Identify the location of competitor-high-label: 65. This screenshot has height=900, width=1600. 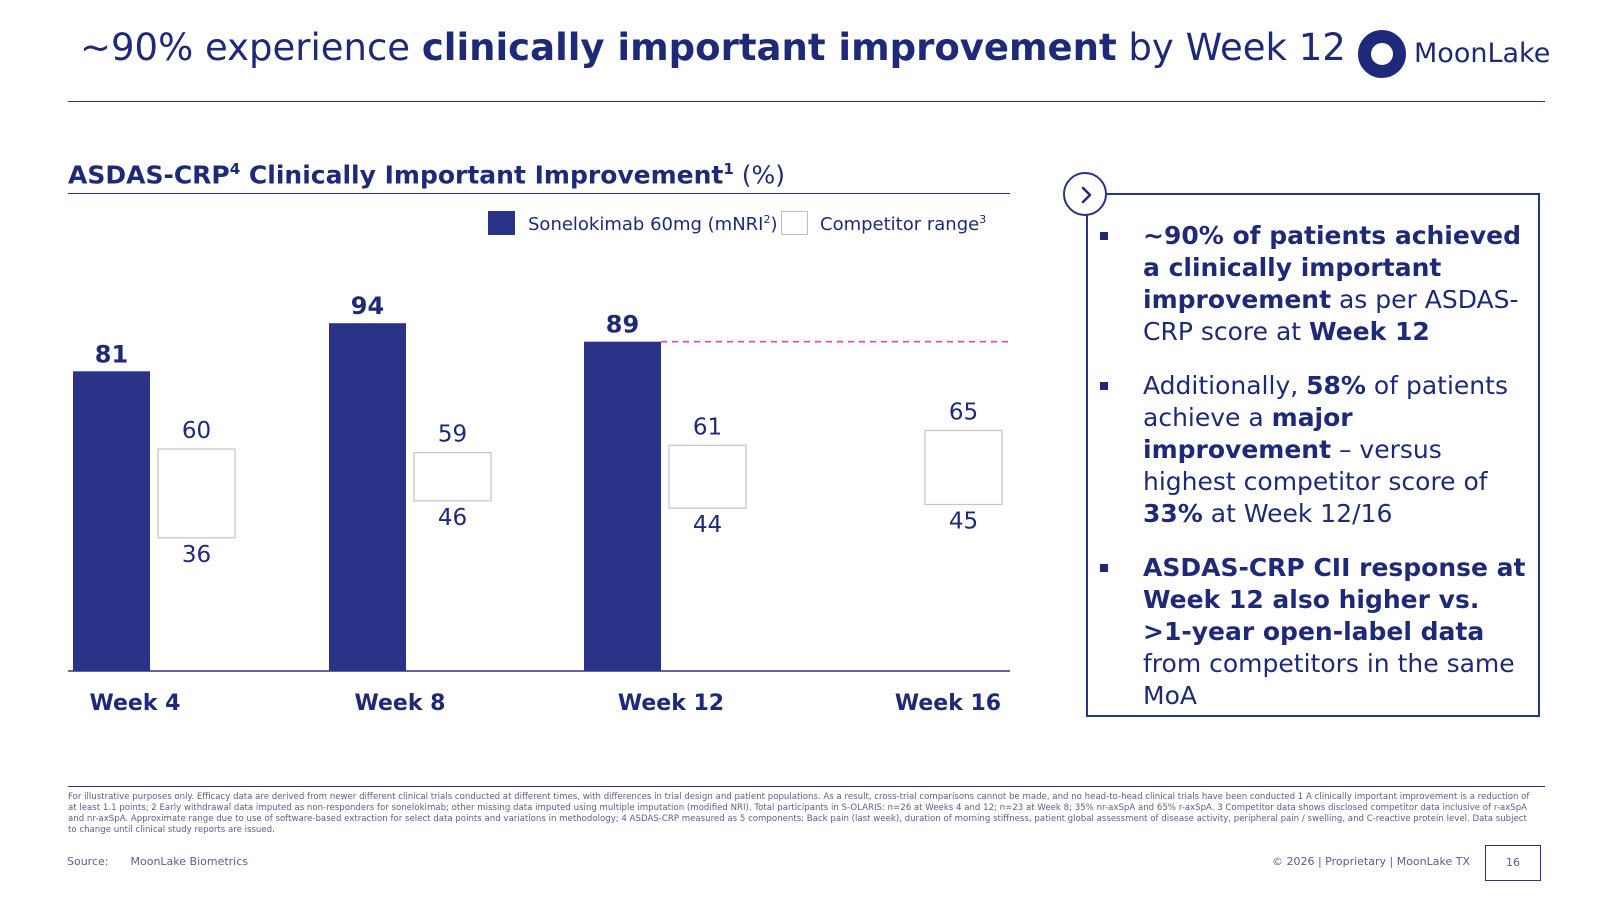
(963, 413).